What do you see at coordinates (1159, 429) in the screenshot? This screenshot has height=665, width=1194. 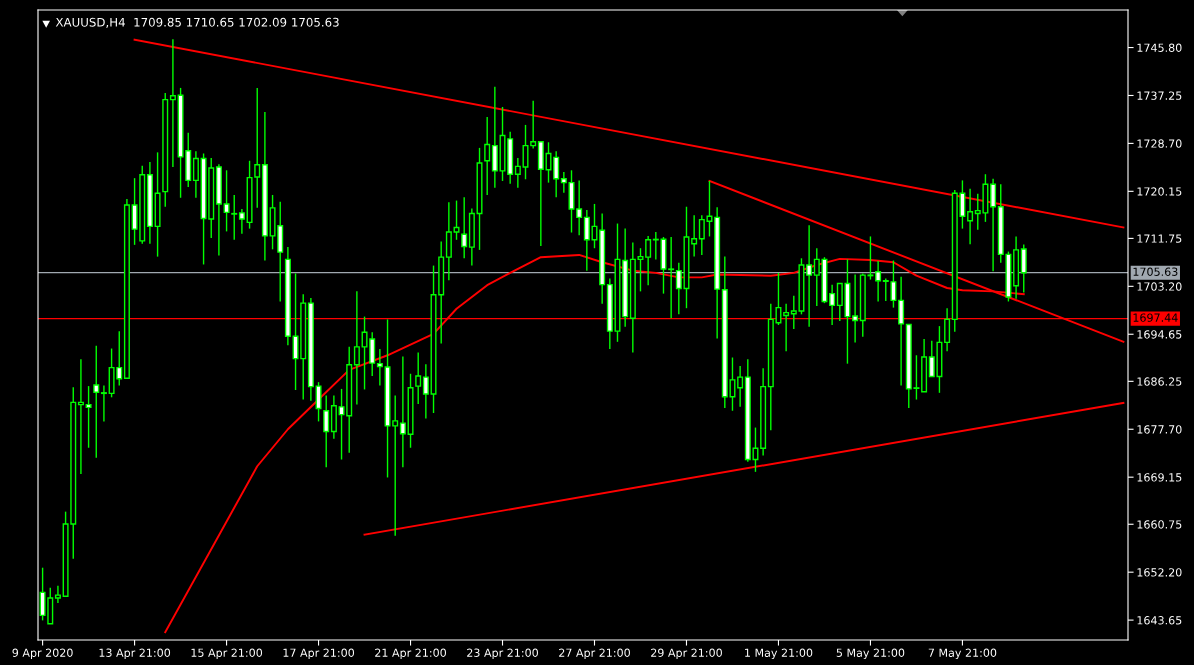 I see `y-tick-label: 1677.70` at bounding box center [1159, 429].